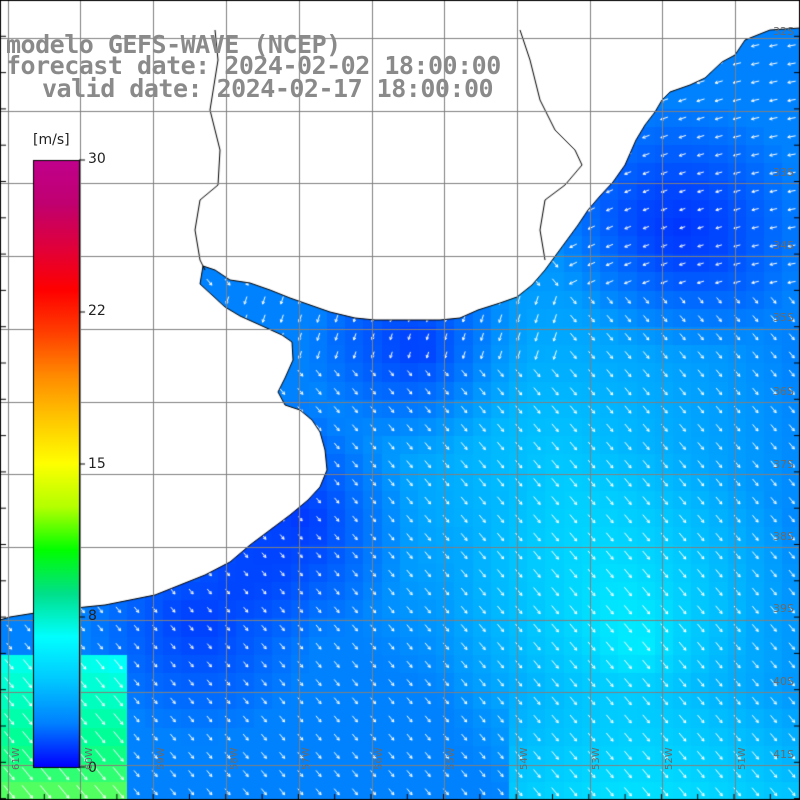 The width and height of the screenshot is (800, 800). I want to click on lon-label-54w: 54W, so click(524, 758).